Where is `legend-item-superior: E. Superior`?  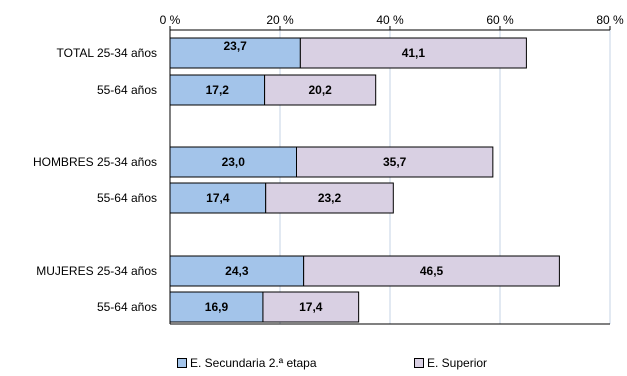
legend-item-superior: E. Superior is located at coordinates (450, 363).